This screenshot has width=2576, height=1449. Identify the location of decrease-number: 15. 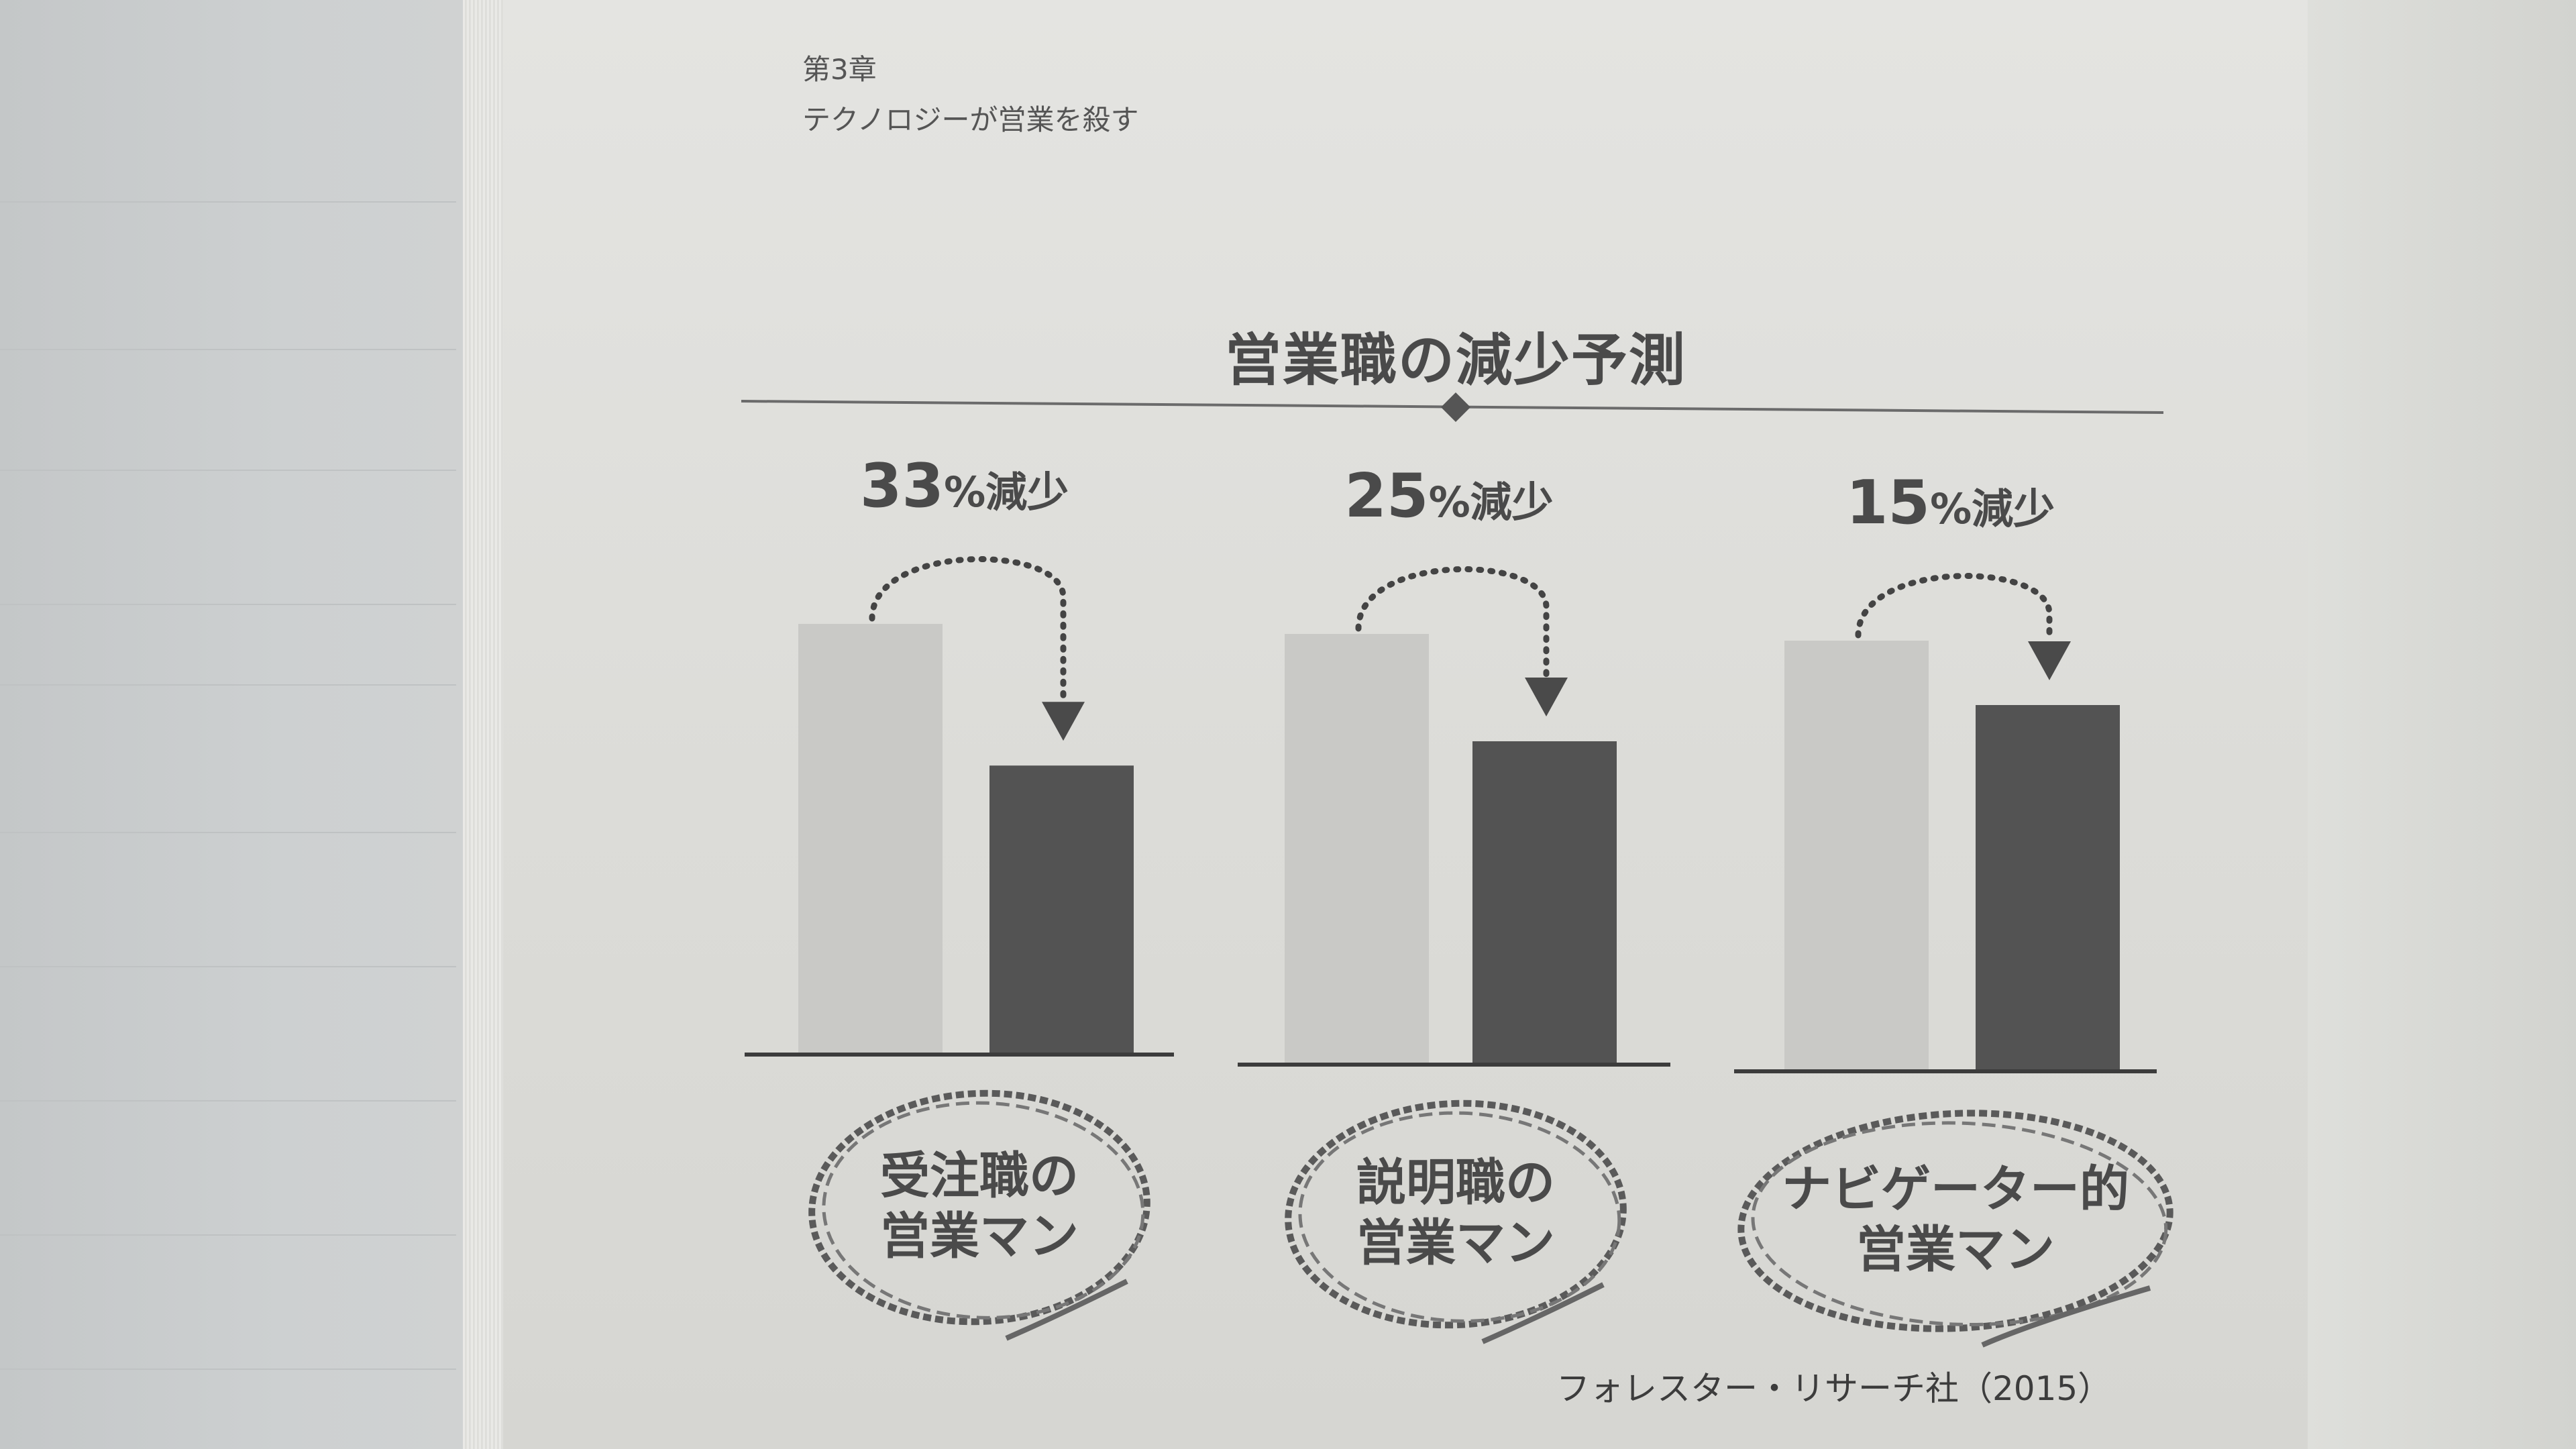
(1888, 503).